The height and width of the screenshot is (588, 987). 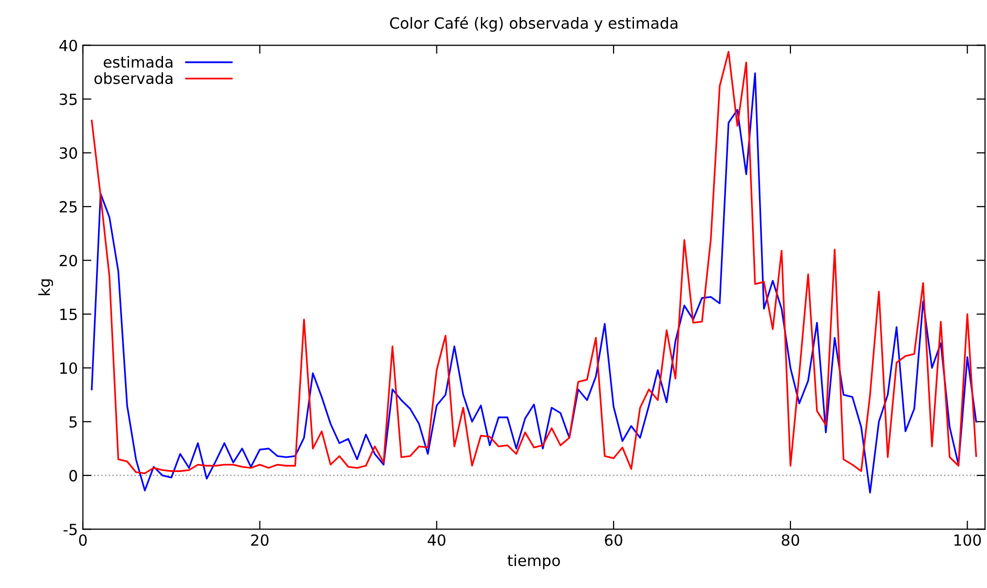 I want to click on x-tick-label: 40, so click(x=437, y=540).